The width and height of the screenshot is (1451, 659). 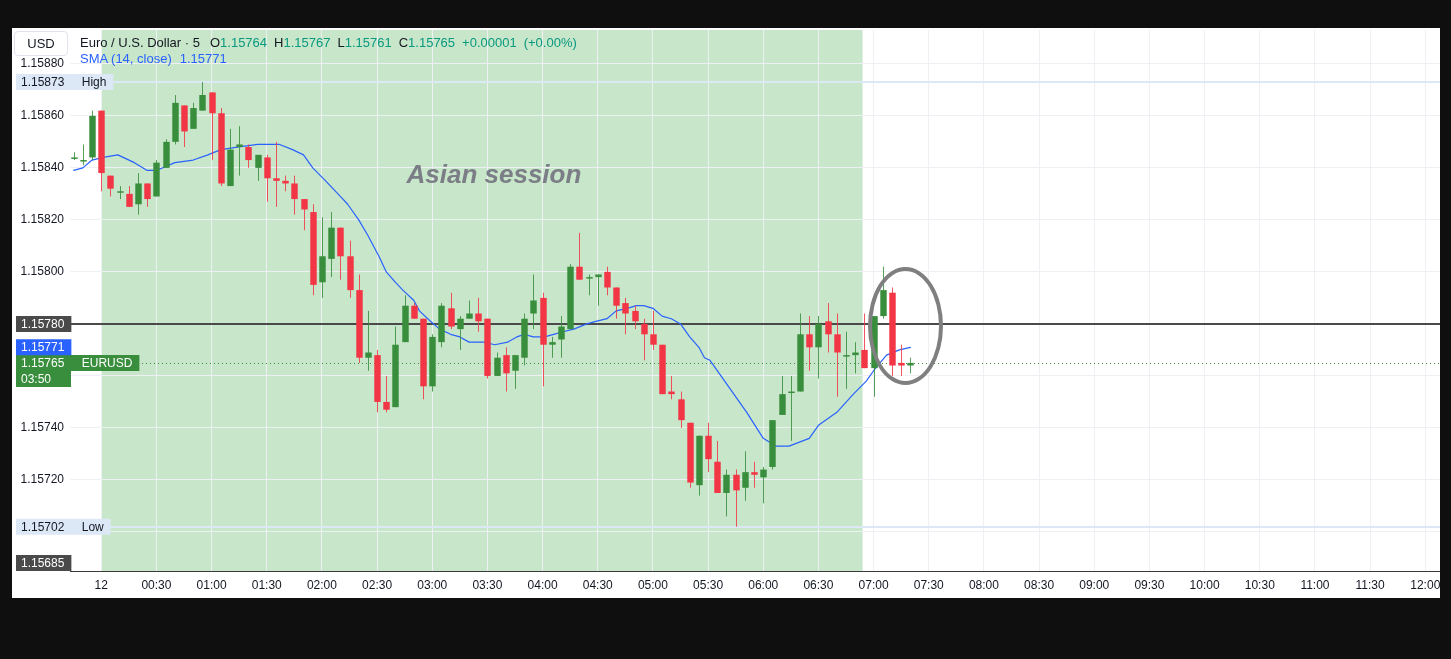 What do you see at coordinates (267, 584) in the screenshot?
I see `x-tick-label: 01:30` at bounding box center [267, 584].